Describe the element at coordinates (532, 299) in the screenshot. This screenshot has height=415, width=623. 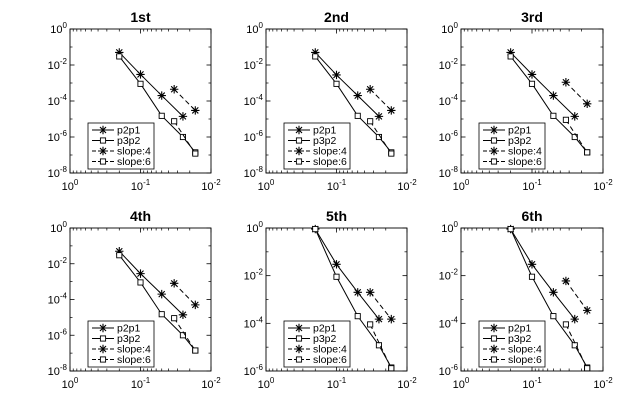
I see `axes-box` at that location.